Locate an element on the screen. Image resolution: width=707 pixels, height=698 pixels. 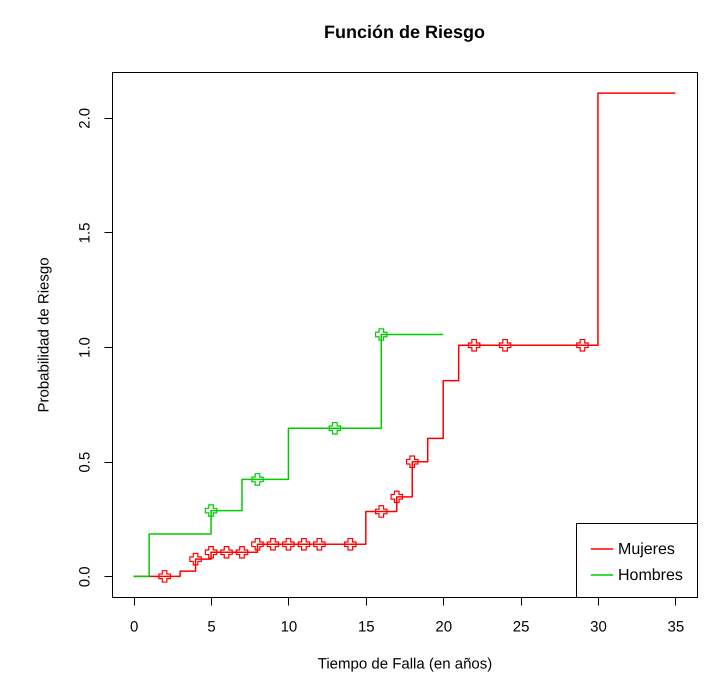
x-tick-label: 15 is located at coordinates (366, 627).